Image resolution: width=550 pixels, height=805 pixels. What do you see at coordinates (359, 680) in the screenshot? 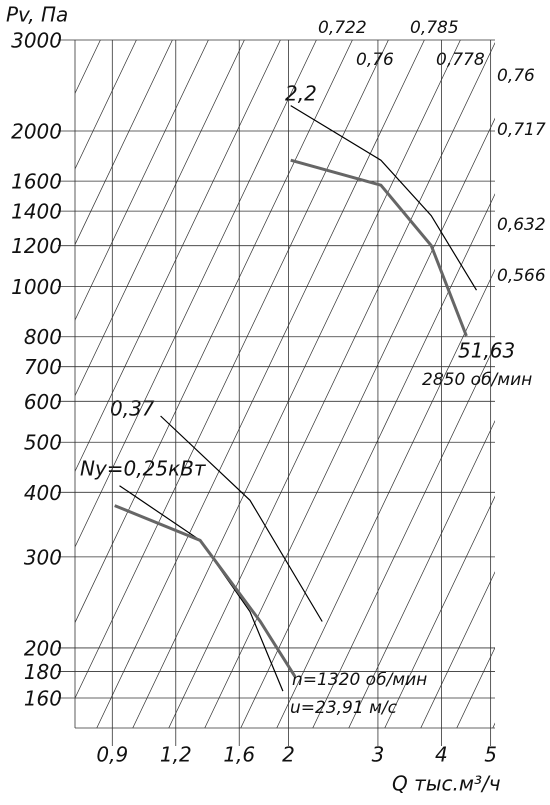
I see `annotation: n=1320 об/мин` at bounding box center [359, 680].